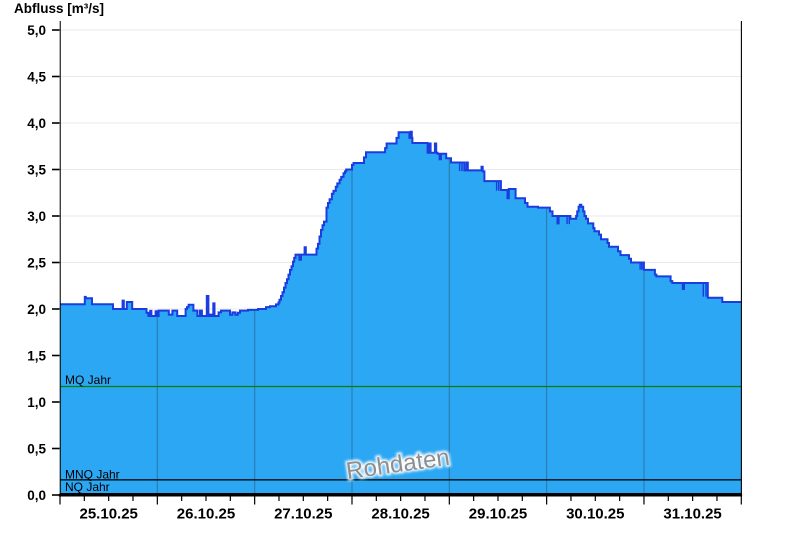  I want to click on svg-text: 27.10.25, so click(303, 514).